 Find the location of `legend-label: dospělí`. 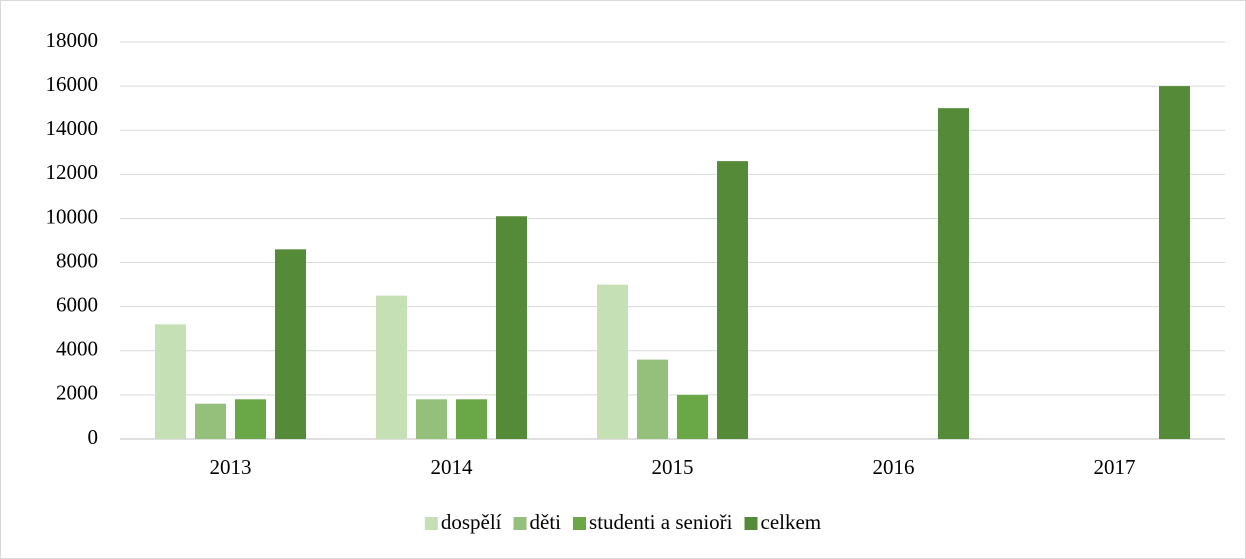

legend-label: dospělí is located at coordinates (471, 522).